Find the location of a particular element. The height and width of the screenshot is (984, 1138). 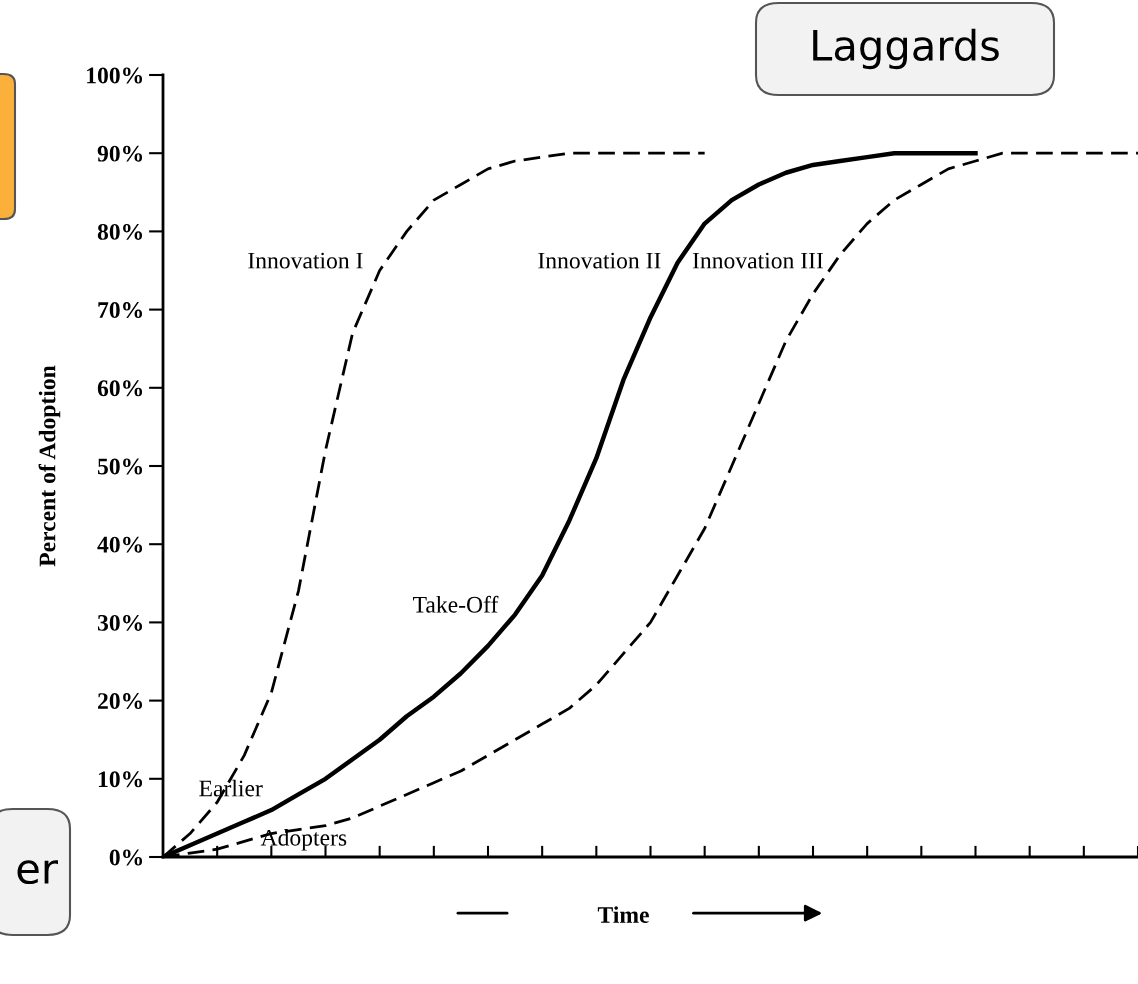

y-tick-label: 100% is located at coordinates (115, 75).